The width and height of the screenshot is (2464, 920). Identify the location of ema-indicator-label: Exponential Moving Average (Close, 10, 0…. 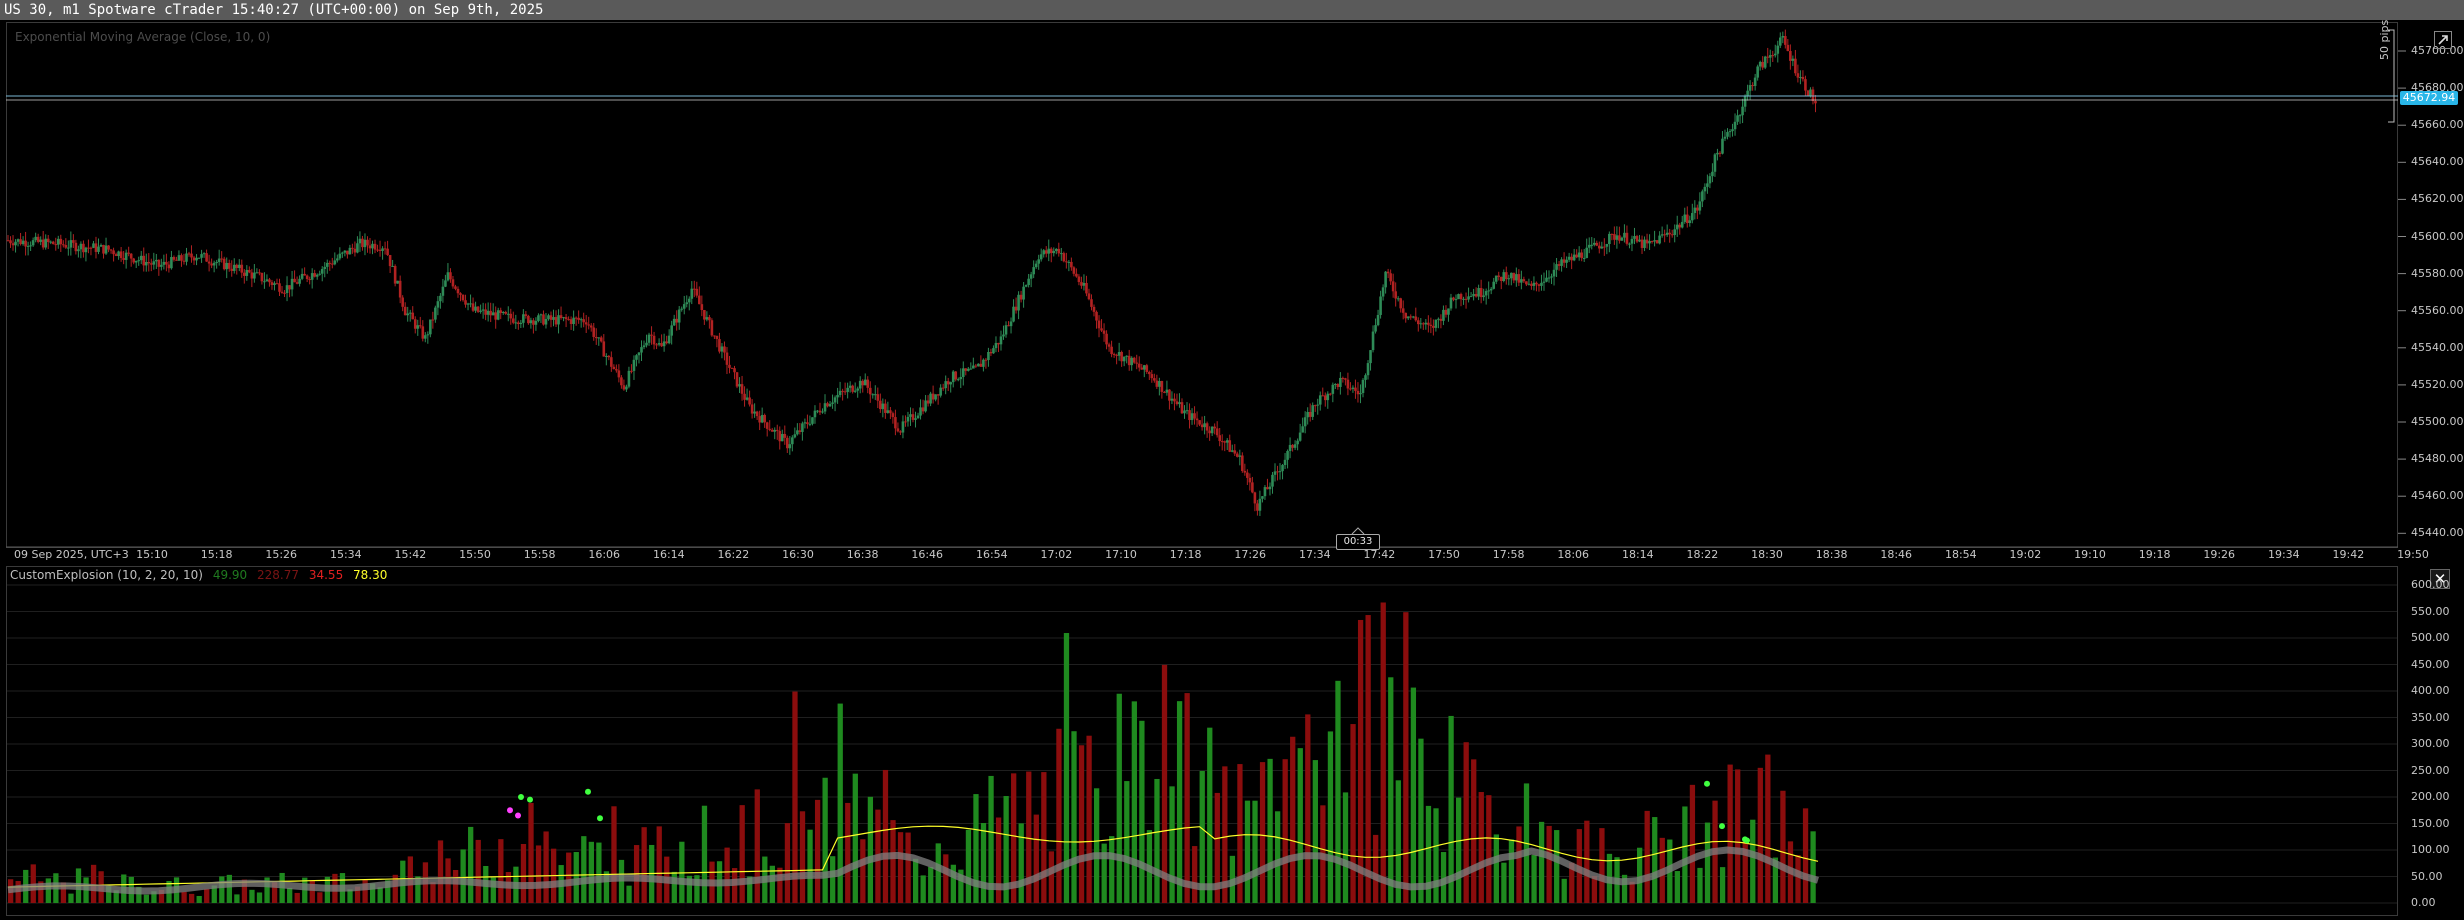
(143, 37).